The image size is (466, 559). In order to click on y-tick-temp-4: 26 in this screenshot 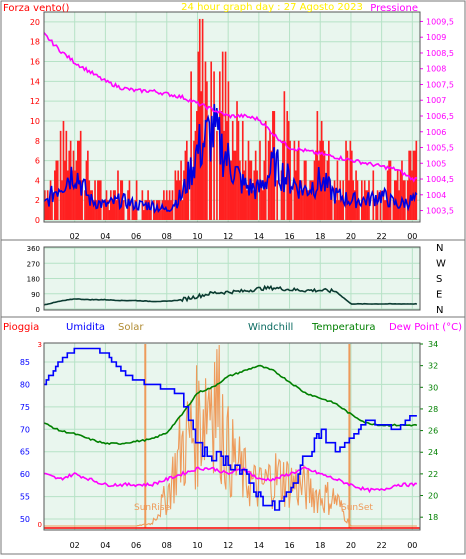, I will do `click(433, 431)`.